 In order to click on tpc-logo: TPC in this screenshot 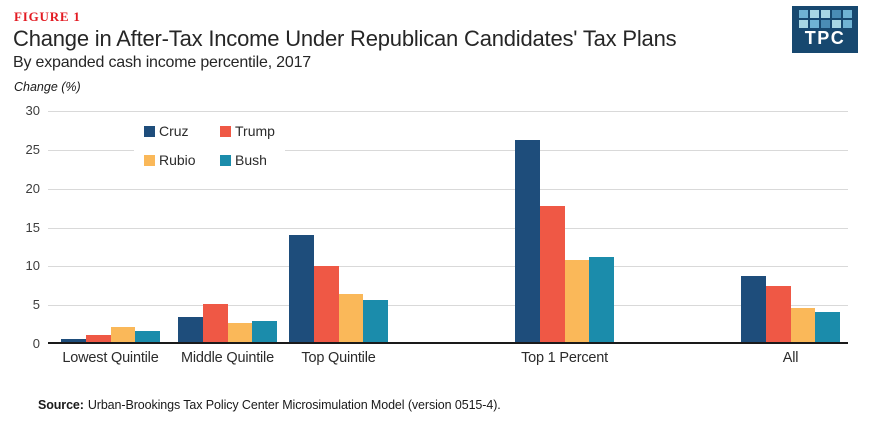, I will do `click(825, 29)`.